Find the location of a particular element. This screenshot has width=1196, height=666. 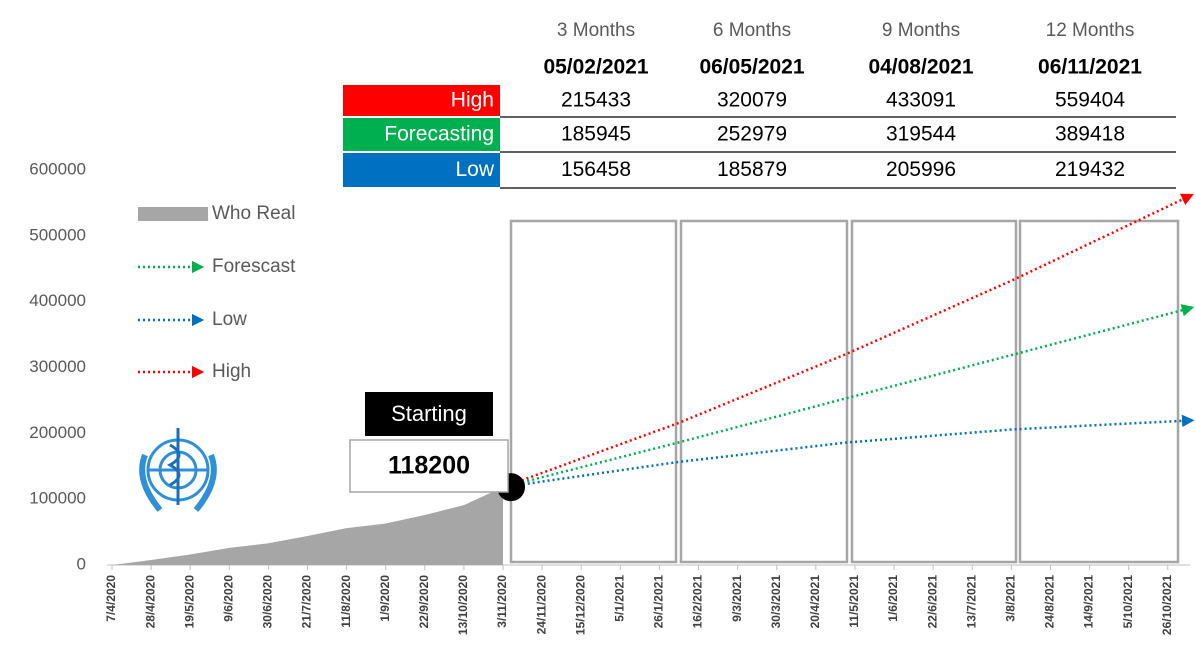

x-tick-label: 30/6/2020 is located at coordinates (268, 602).